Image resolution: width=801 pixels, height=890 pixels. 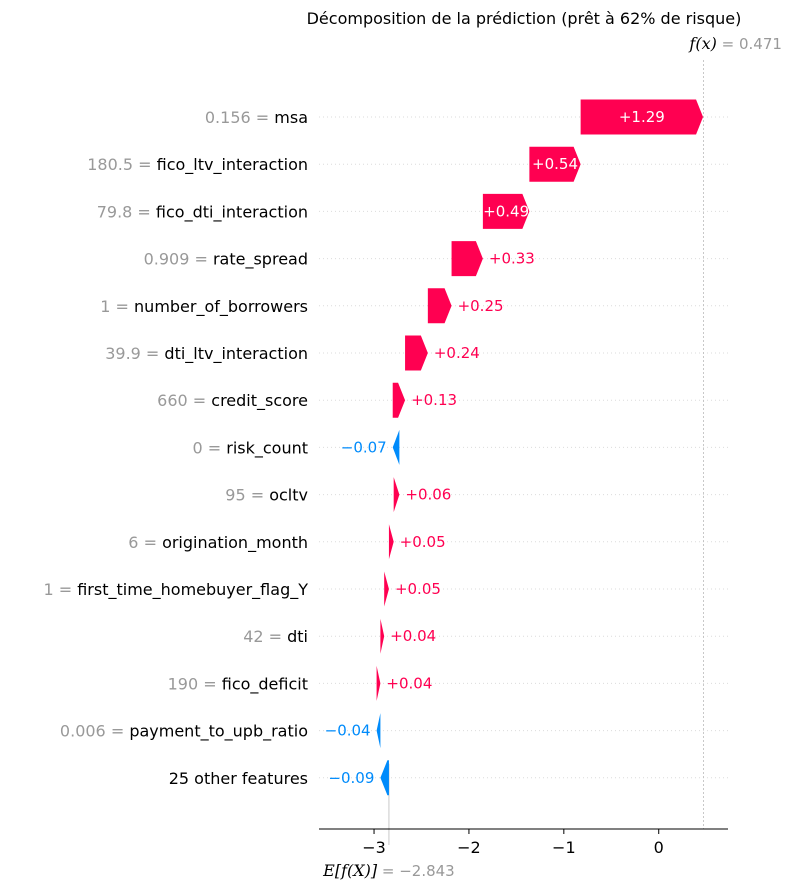 I want to click on feature-label: 0.006 = payment_to_upb_ratio, so click(x=184, y=732).